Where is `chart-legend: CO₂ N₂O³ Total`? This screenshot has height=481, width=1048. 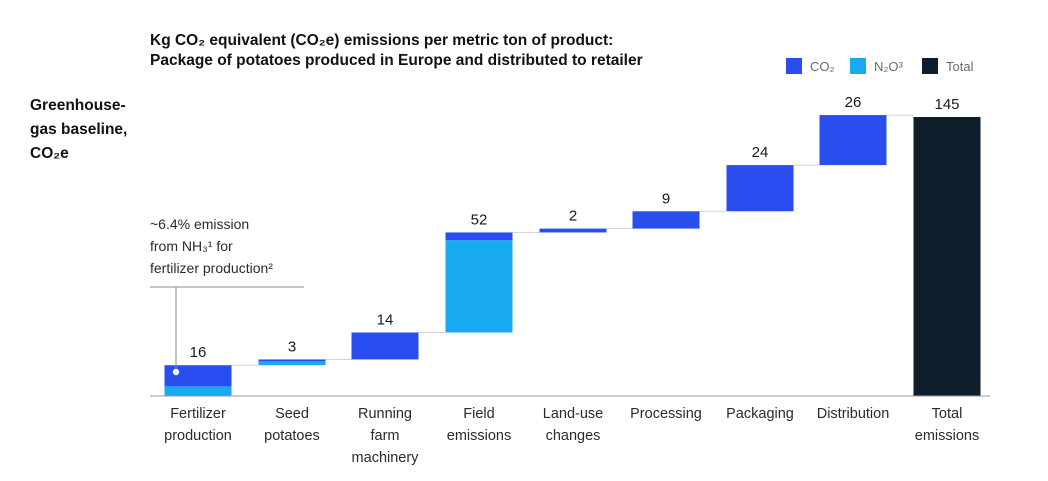
chart-legend: CO₂ N₂O³ Total is located at coordinates (880, 66).